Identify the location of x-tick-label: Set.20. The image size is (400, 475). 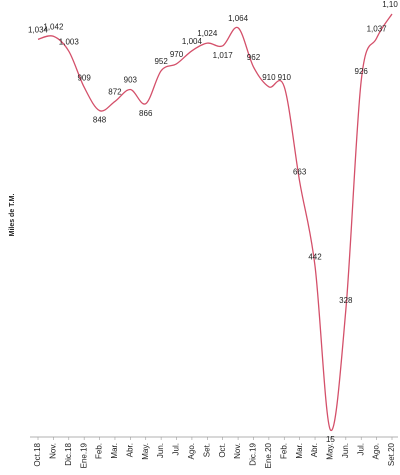
(391, 454).